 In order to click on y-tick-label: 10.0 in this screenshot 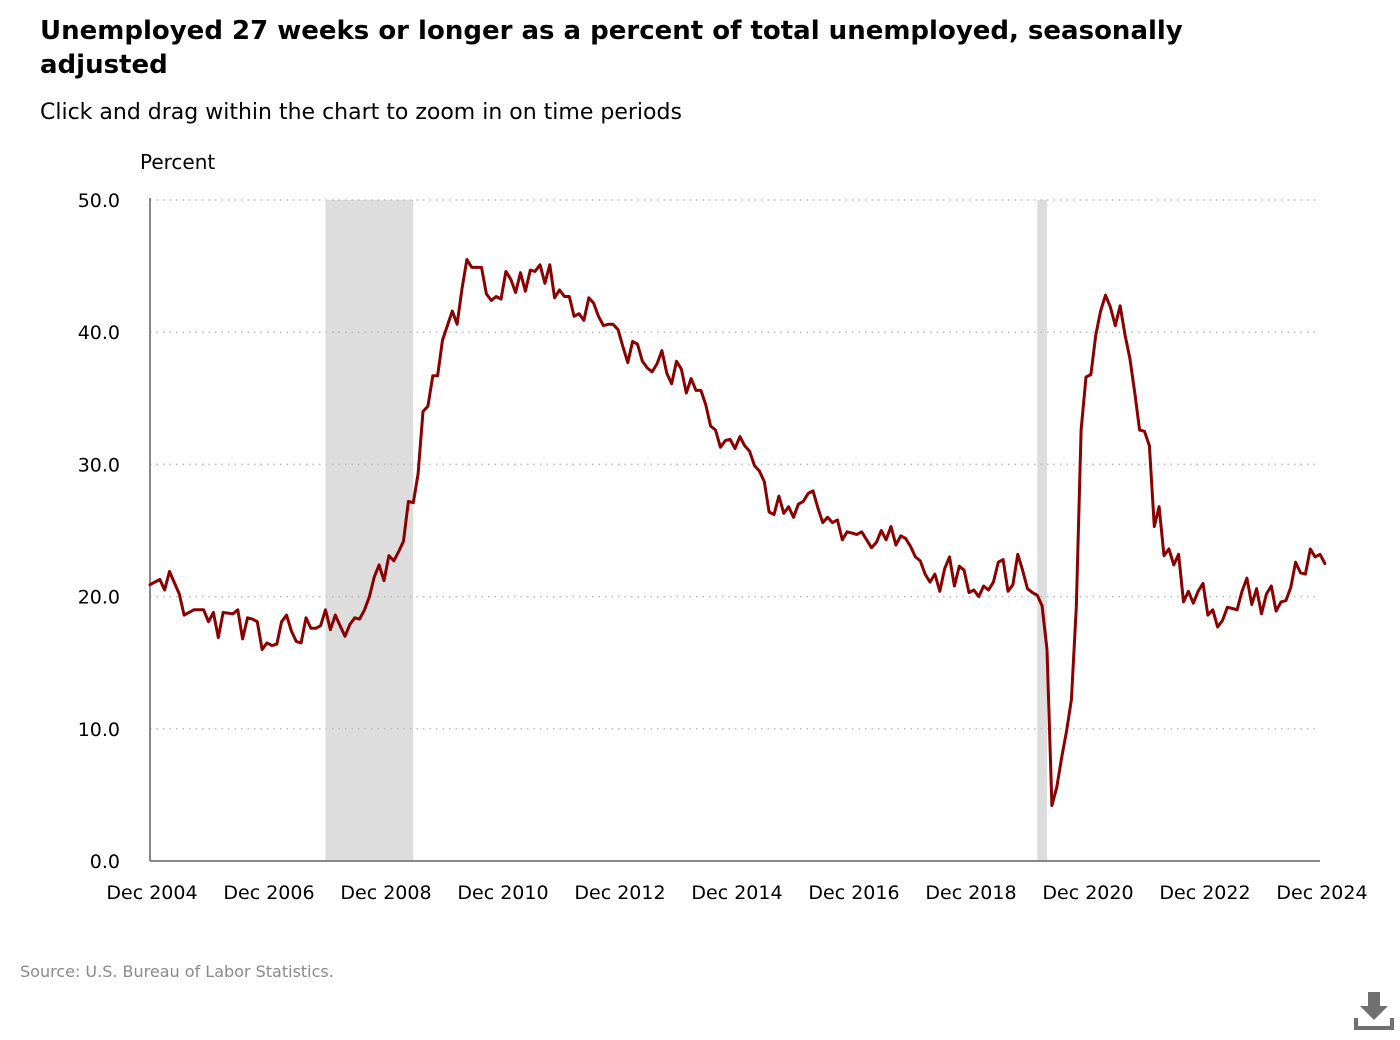, I will do `click(99, 730)`.